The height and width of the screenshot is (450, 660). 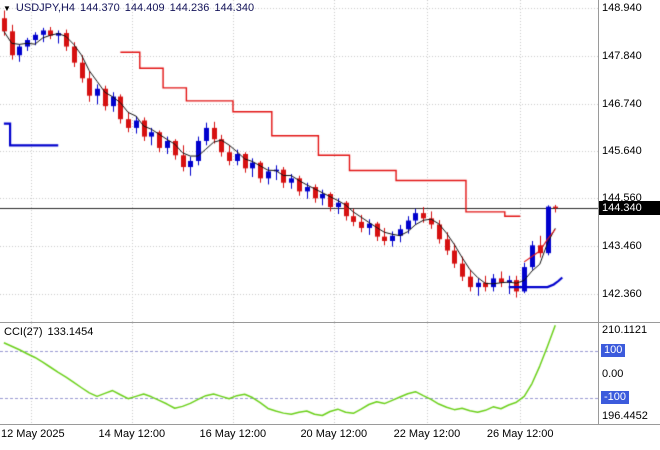 What do you see at coordinates (70, 332) in the screenshot?
I see `cci-indicator-value: 133.1454` at bounding box center [70, 332].